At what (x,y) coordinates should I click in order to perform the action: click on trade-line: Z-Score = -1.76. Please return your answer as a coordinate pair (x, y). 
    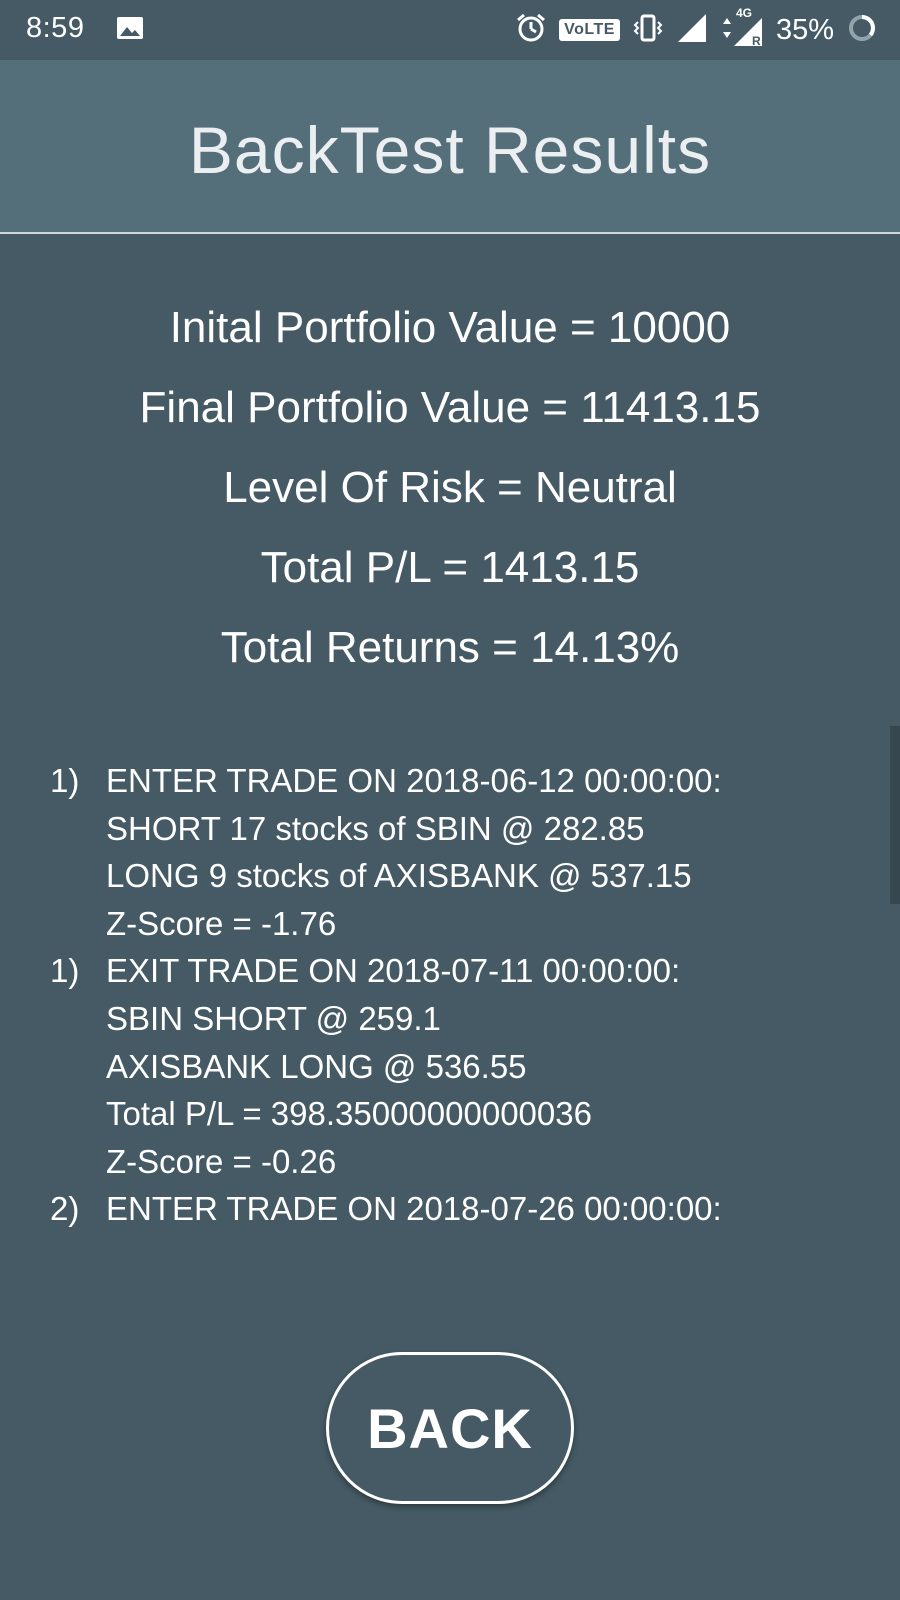
    Looking at the image, I should click on (221, 923).